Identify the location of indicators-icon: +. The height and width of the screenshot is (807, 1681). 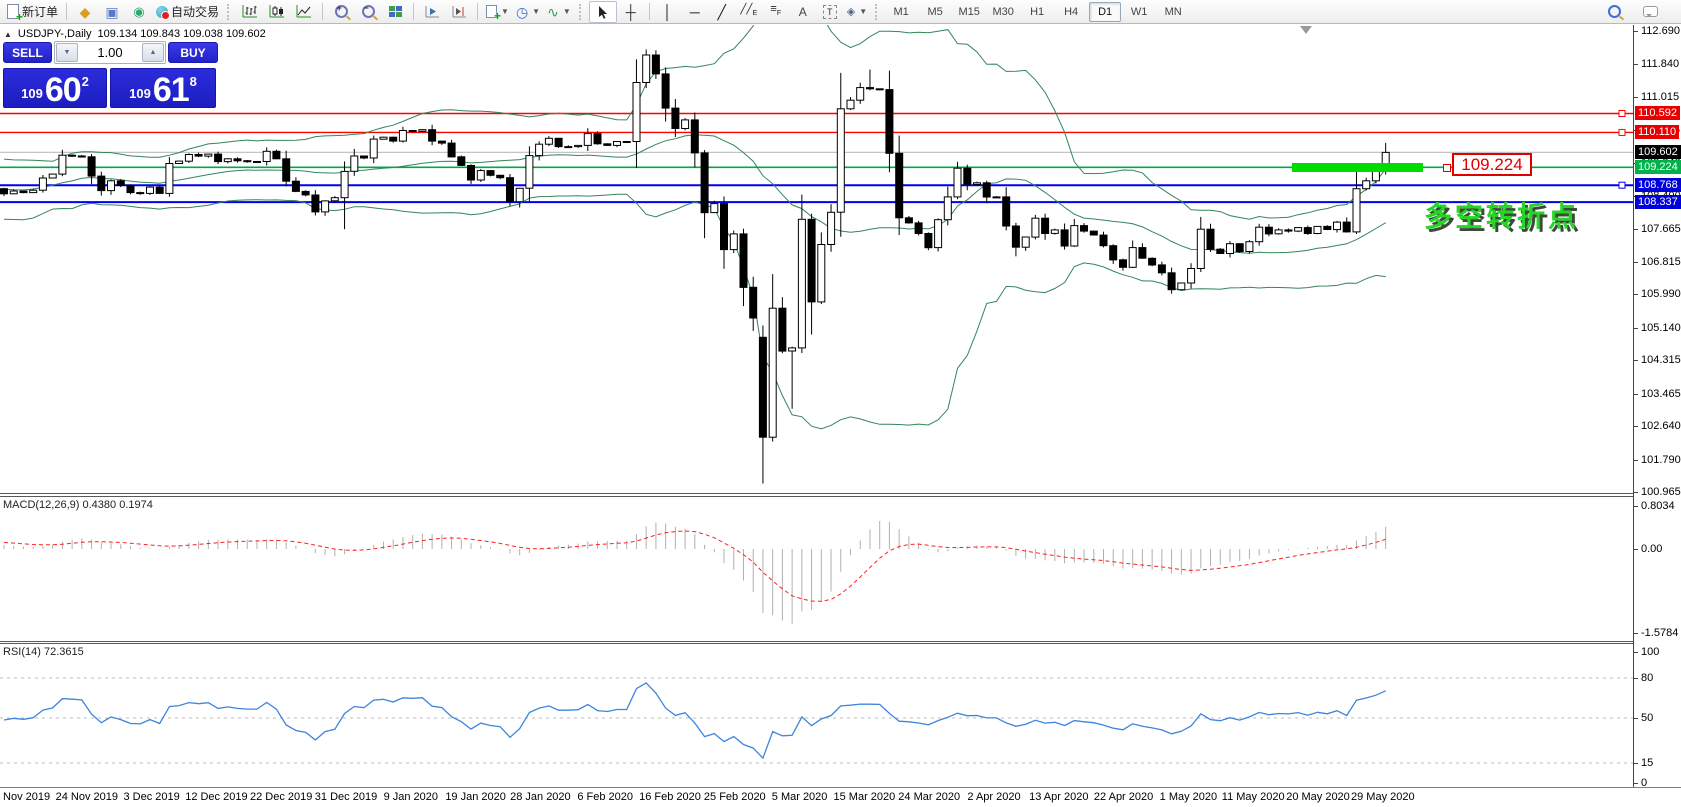
(493, 13).